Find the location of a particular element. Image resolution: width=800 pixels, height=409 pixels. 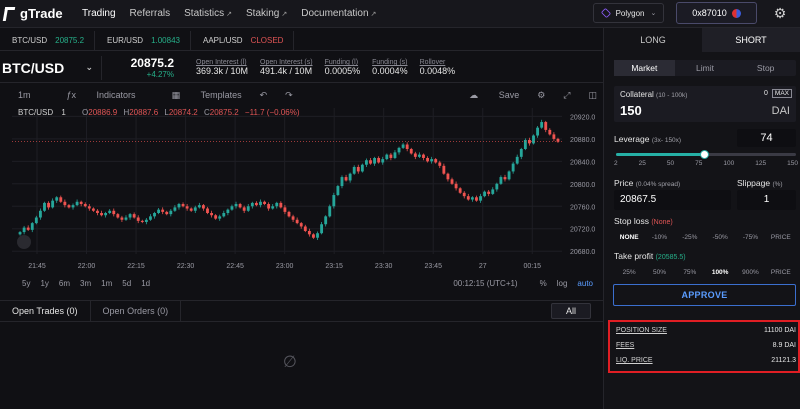

tab-limit: Limit is located at coordinates (705, 68).